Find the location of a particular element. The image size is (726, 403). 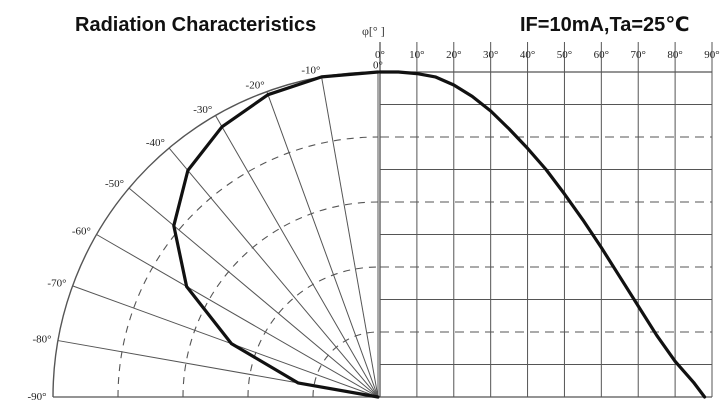

cart-tick-label: 0° is located at coordinates (380, 55).